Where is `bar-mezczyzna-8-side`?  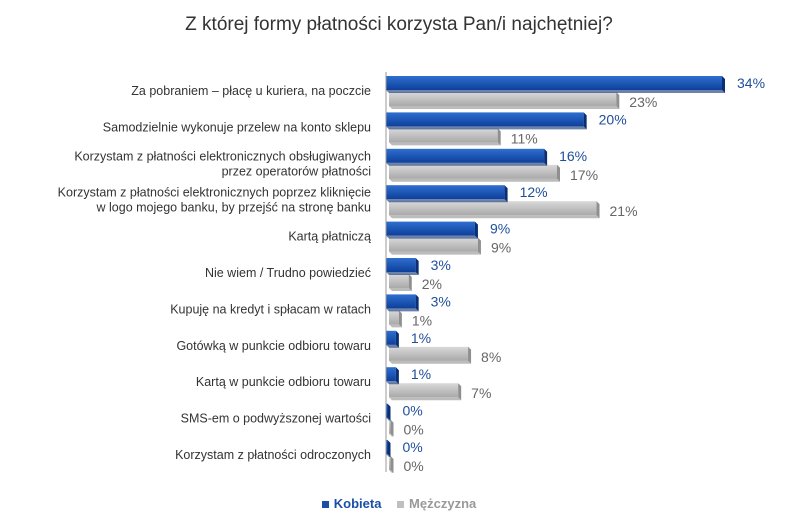 bar-mezczyzna-8-side is located at coordinates (460, 392).